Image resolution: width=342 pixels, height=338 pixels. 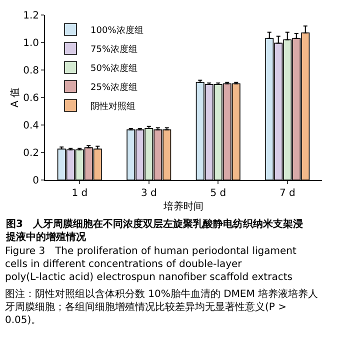 What do you see at coordinates (80, 193) in the screenshot?
I see `x-tick-label: 1 d` at bounding box center [80, 193].